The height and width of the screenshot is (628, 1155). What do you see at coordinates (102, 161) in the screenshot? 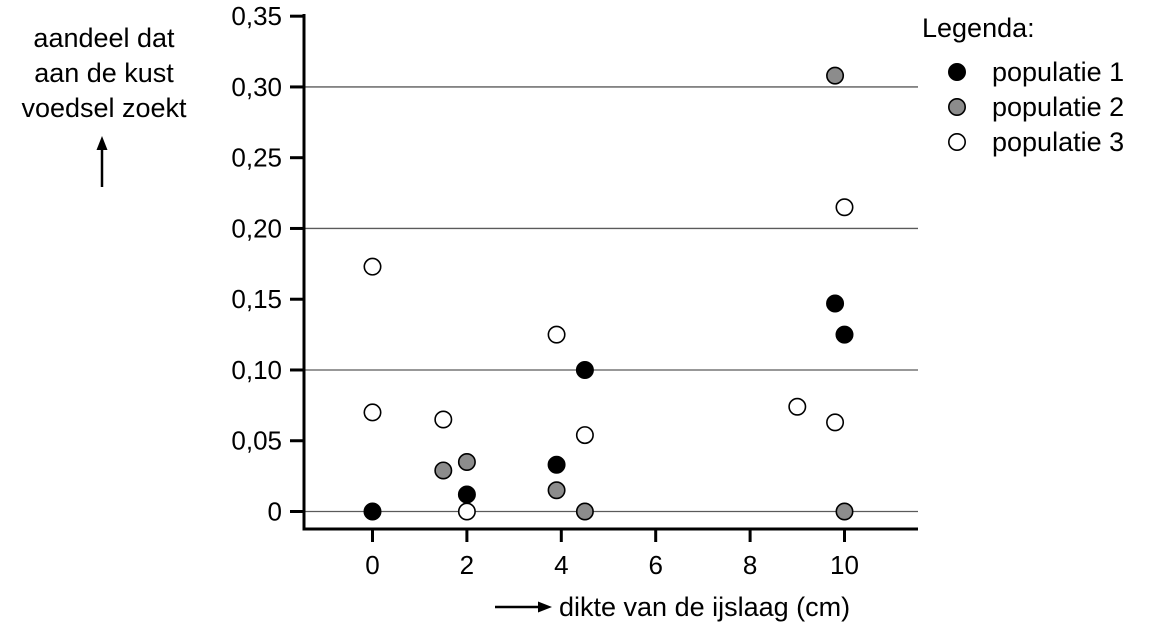
I see `up-arrow-icon` at bounding box center [102, 161].